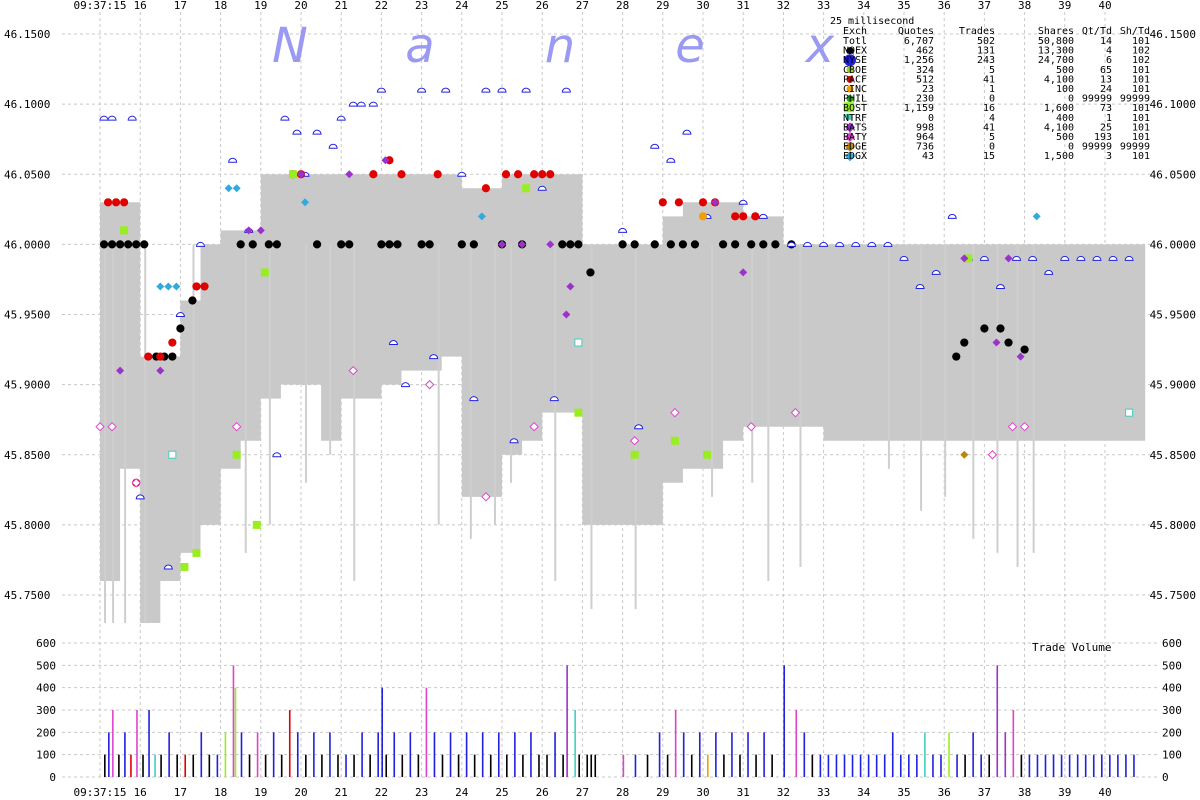 The image size is (1200, 800). What do you see at coordinates (560, 46) in the screenshot?
I see `brand-letter: n` at bounding box center [560, 46].